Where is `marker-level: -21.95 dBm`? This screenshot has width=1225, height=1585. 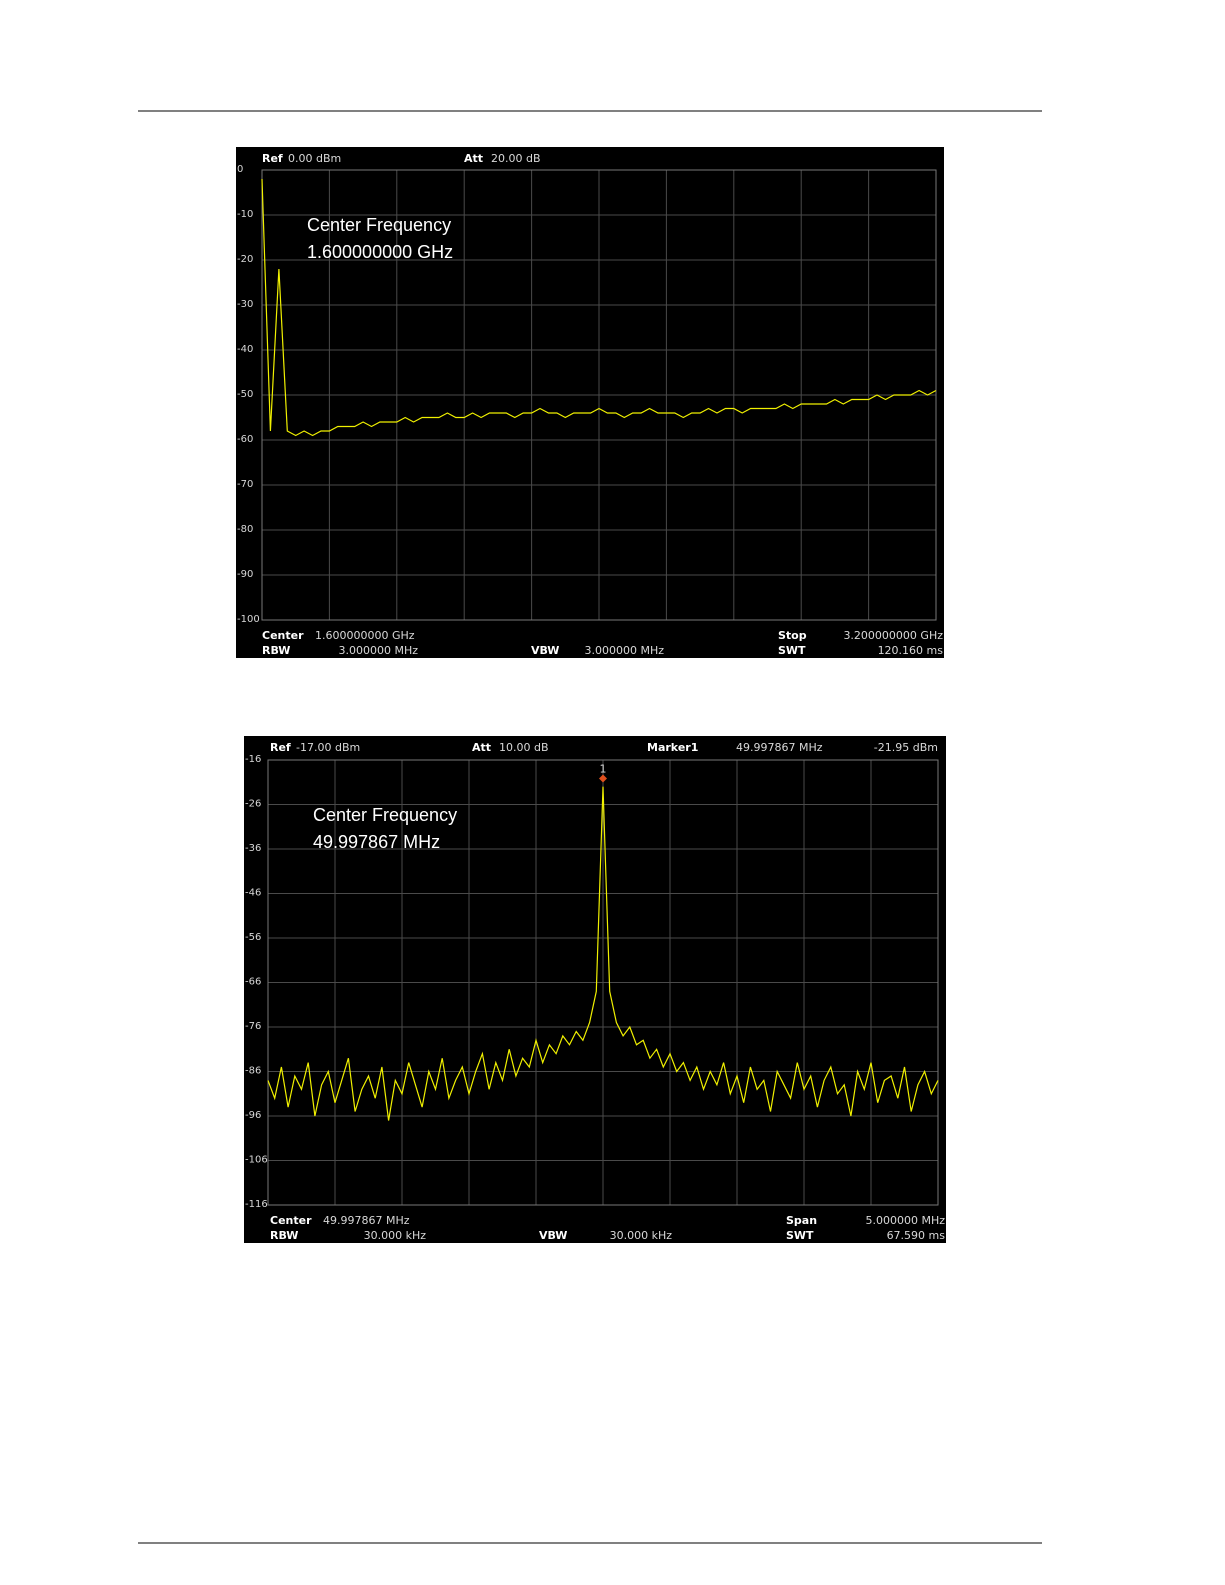
marker-level: -21.95 dBm is located at coordinates (906, 747).